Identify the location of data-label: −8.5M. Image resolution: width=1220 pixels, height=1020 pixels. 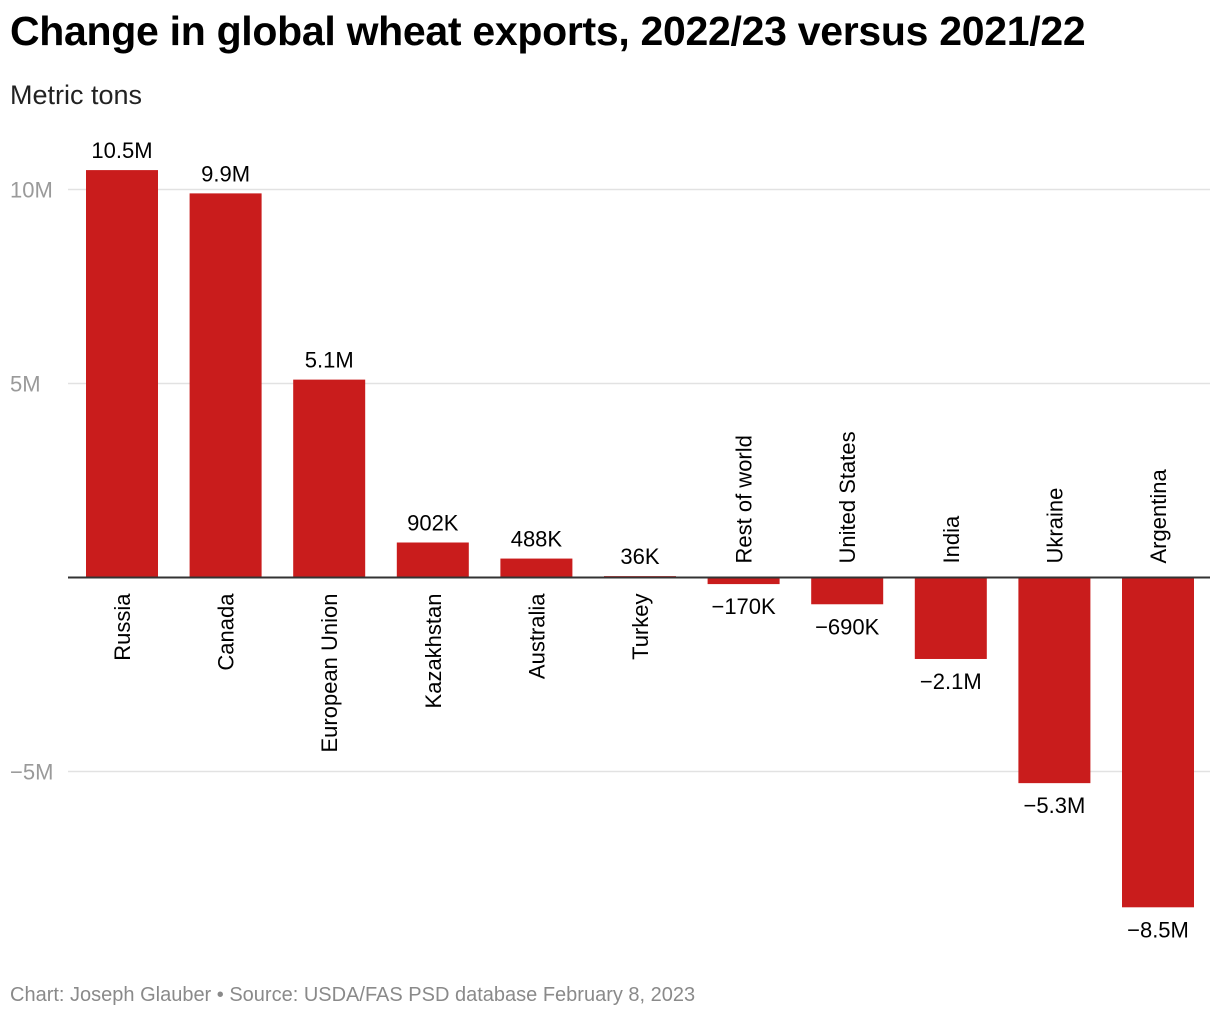
(1158, 929).